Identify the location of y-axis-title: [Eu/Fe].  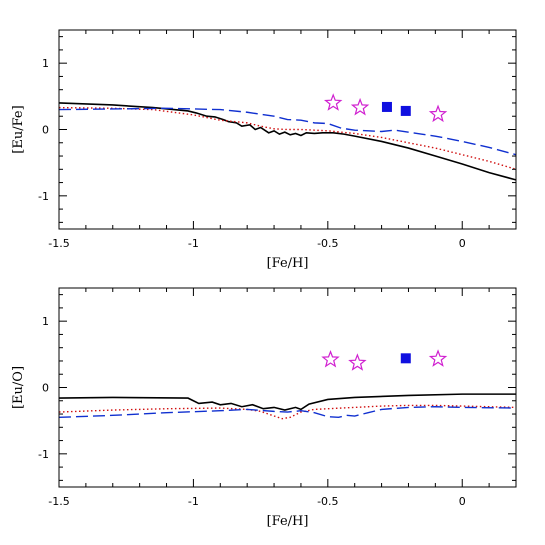
(18, 129).